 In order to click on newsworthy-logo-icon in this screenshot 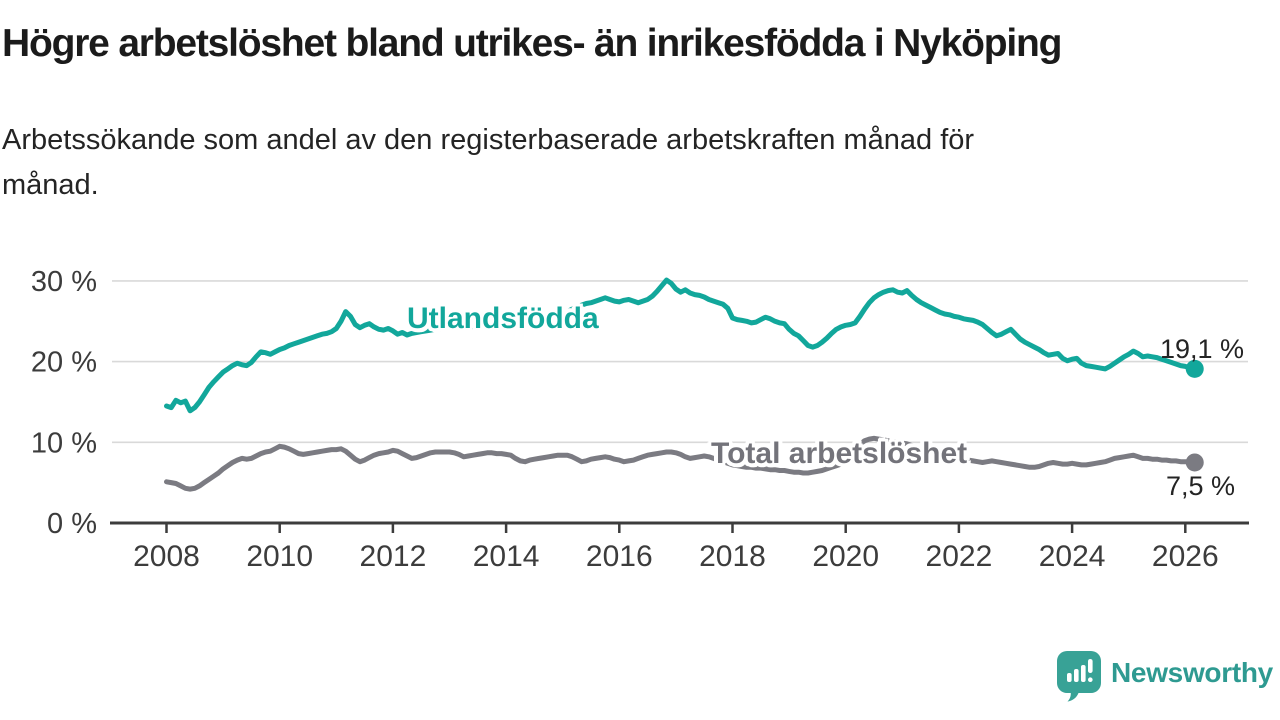, I will do `click(1079, 676)`.